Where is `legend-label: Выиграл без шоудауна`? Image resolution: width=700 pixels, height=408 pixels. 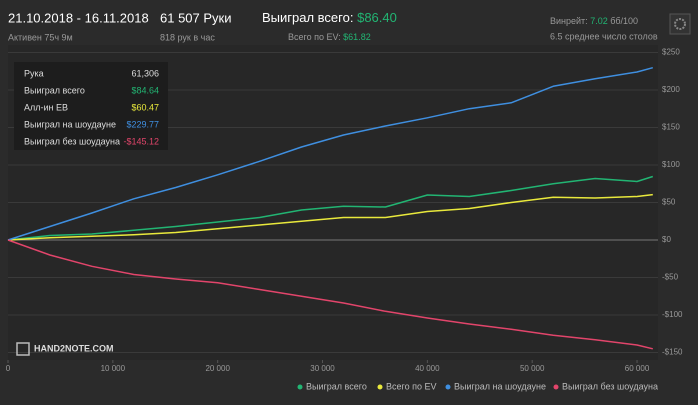 legend-label: Выиграл без шоудауна is located at coordinates (610, 386).